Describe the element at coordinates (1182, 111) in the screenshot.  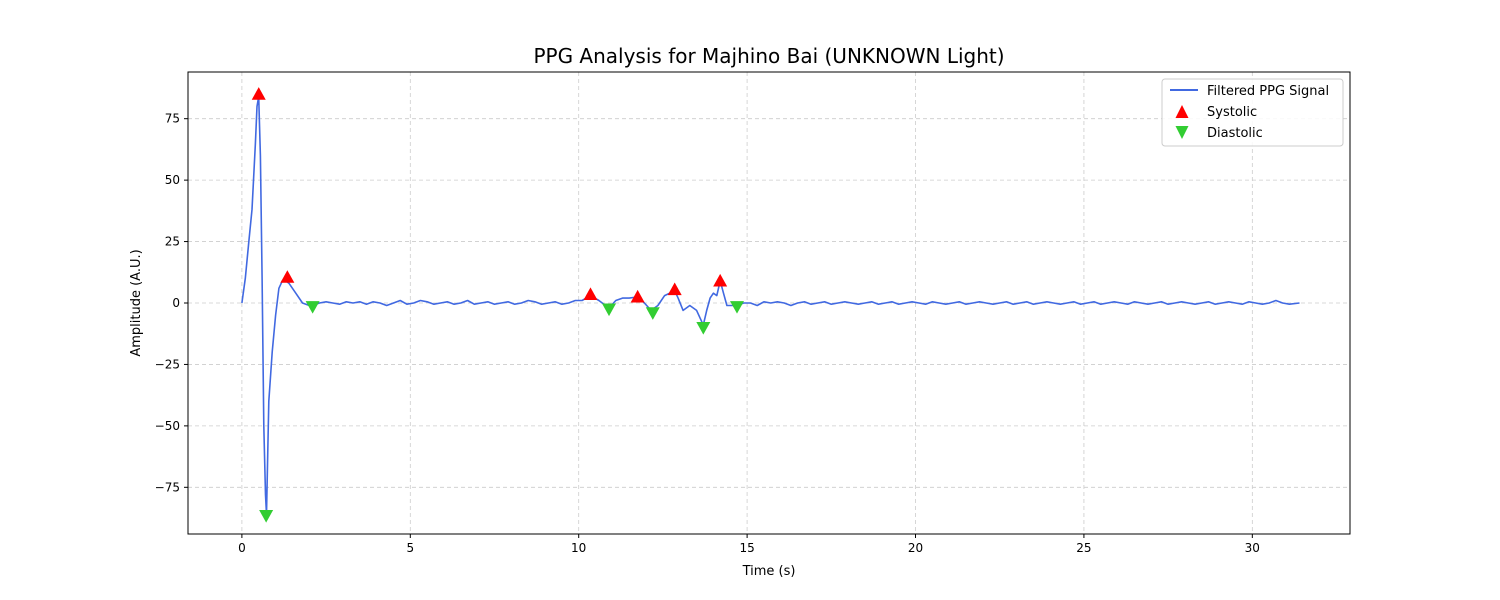
I see `legend-systolic-swatch` at that location.